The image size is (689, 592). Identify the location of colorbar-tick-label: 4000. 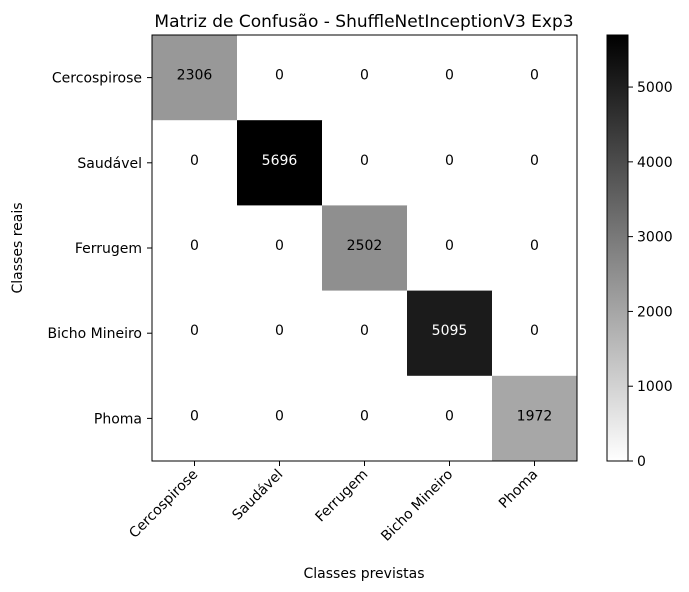
(655, 163).